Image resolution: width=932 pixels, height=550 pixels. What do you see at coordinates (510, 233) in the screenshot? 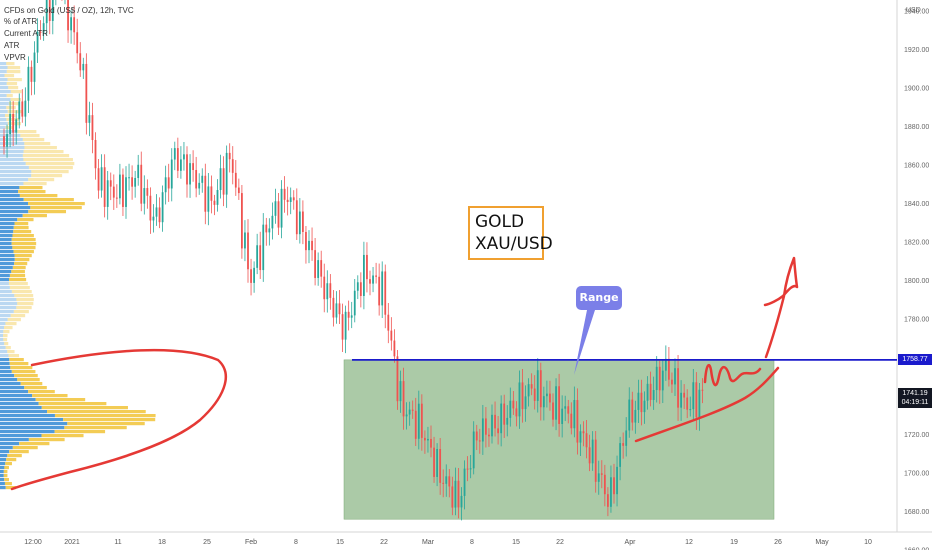
I see `gold-title-box: GOLD XAU/USD` at bounding box center [510, 233].